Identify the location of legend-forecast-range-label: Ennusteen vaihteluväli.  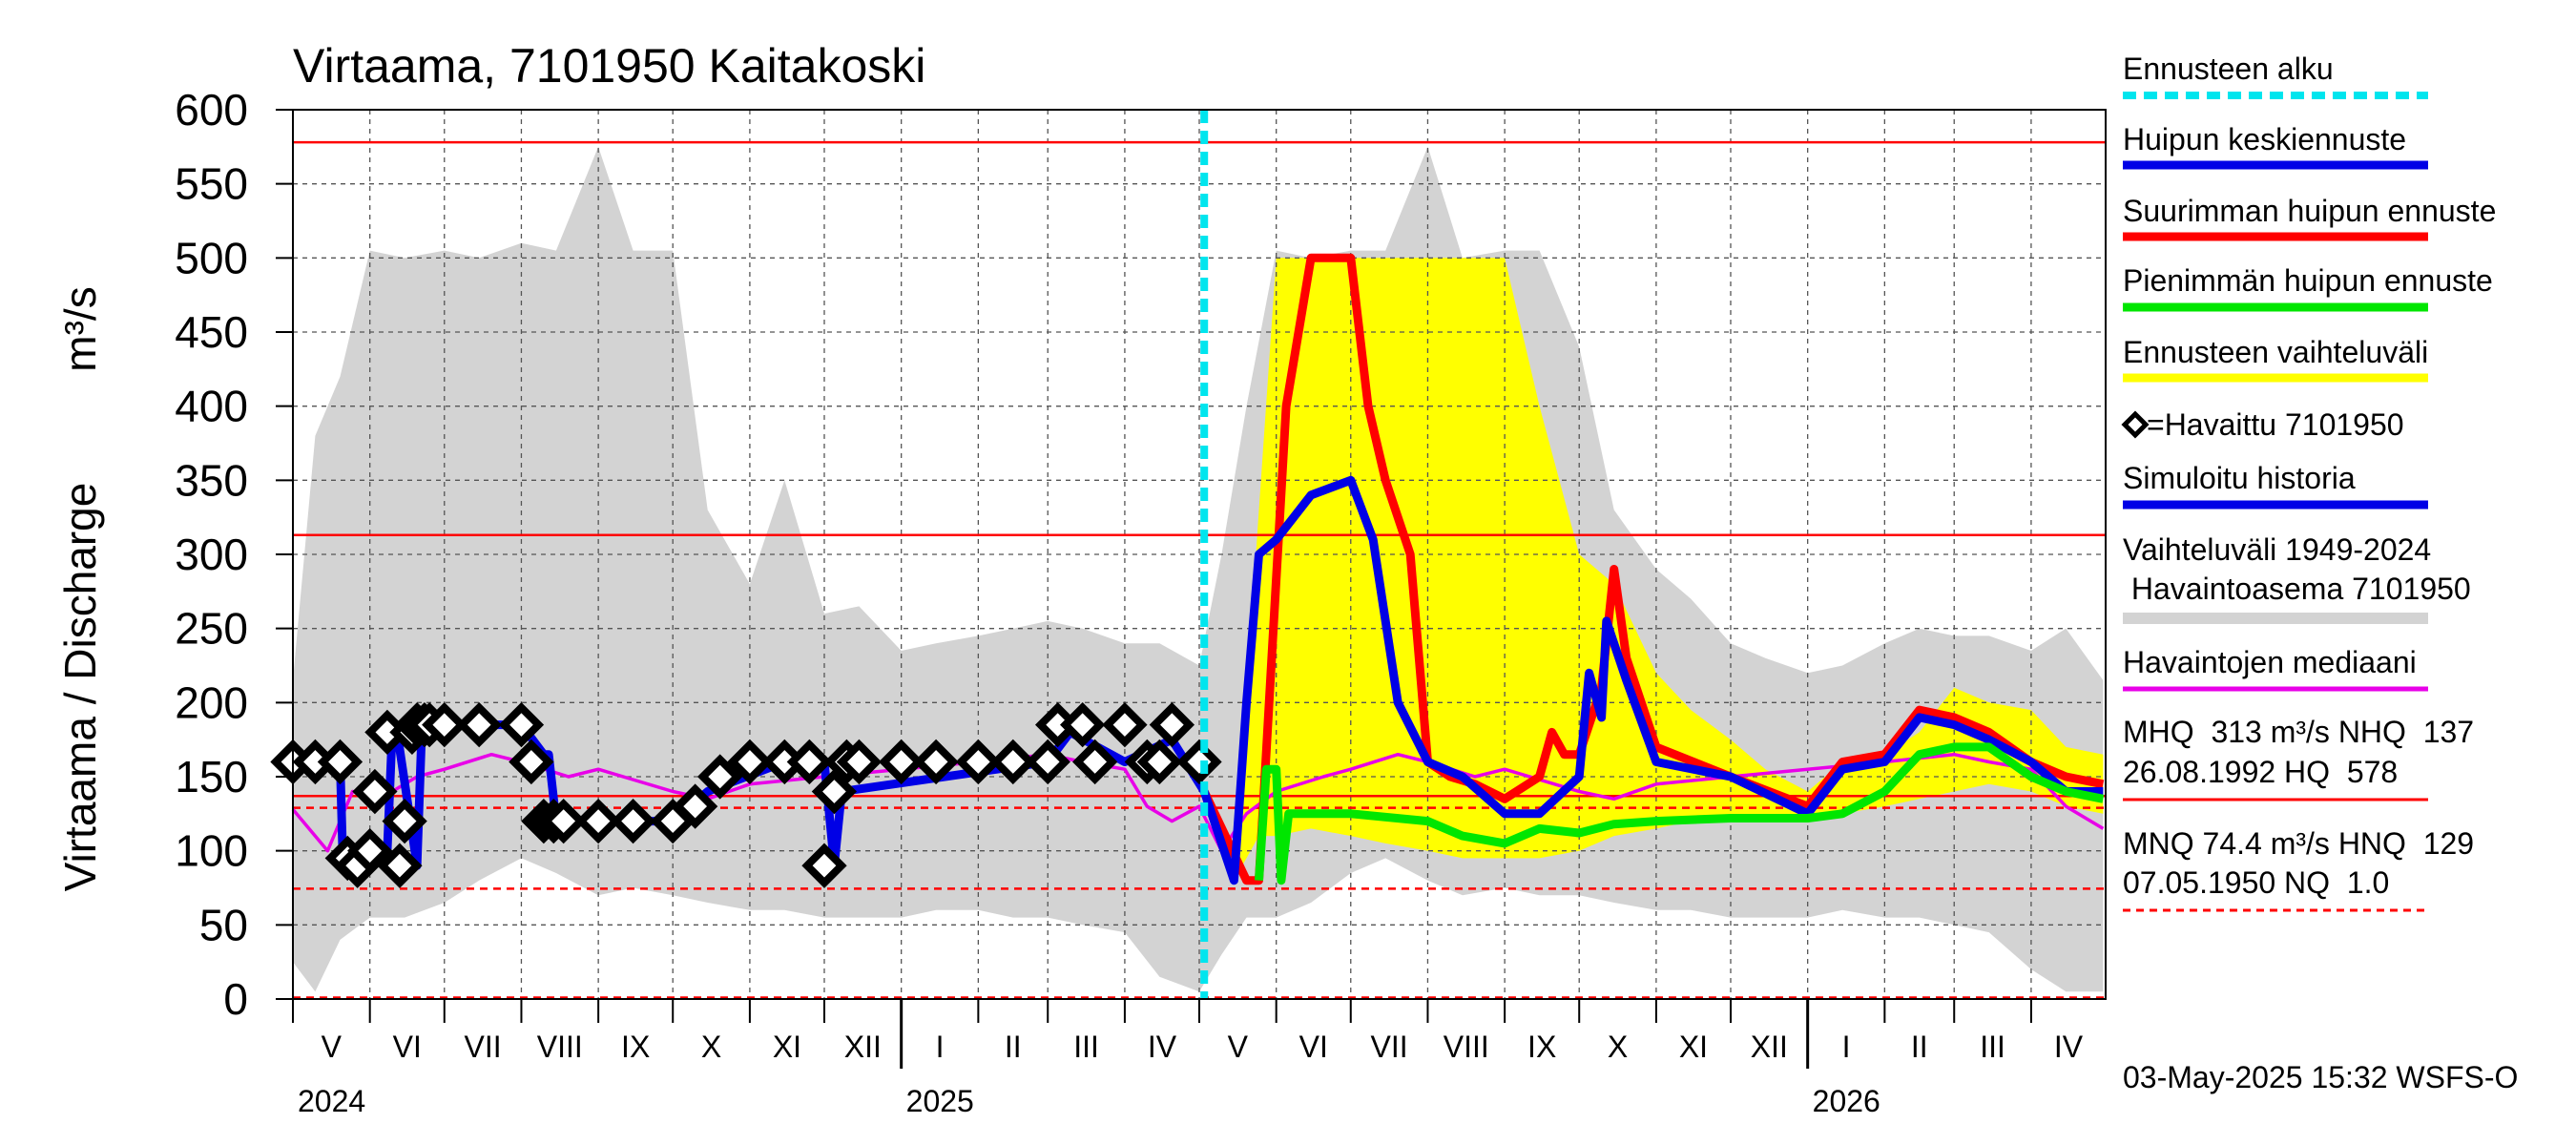
(2275, 352).